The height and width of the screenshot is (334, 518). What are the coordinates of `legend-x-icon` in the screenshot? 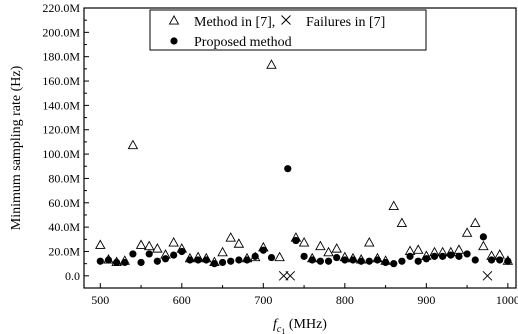 It's located at (286, 20).